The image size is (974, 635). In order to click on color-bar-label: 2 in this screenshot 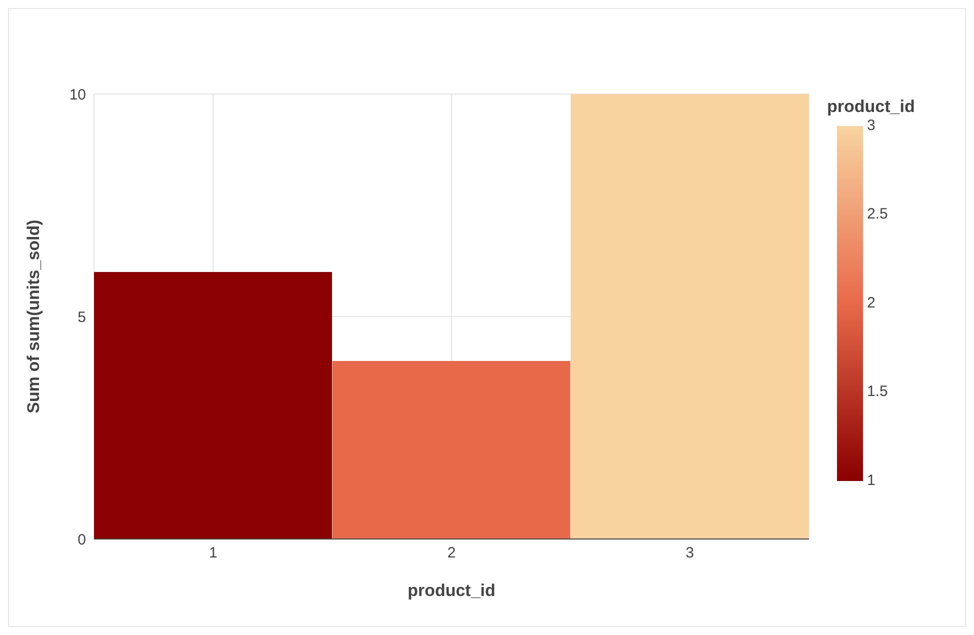, I will do `click(871, 303)`.